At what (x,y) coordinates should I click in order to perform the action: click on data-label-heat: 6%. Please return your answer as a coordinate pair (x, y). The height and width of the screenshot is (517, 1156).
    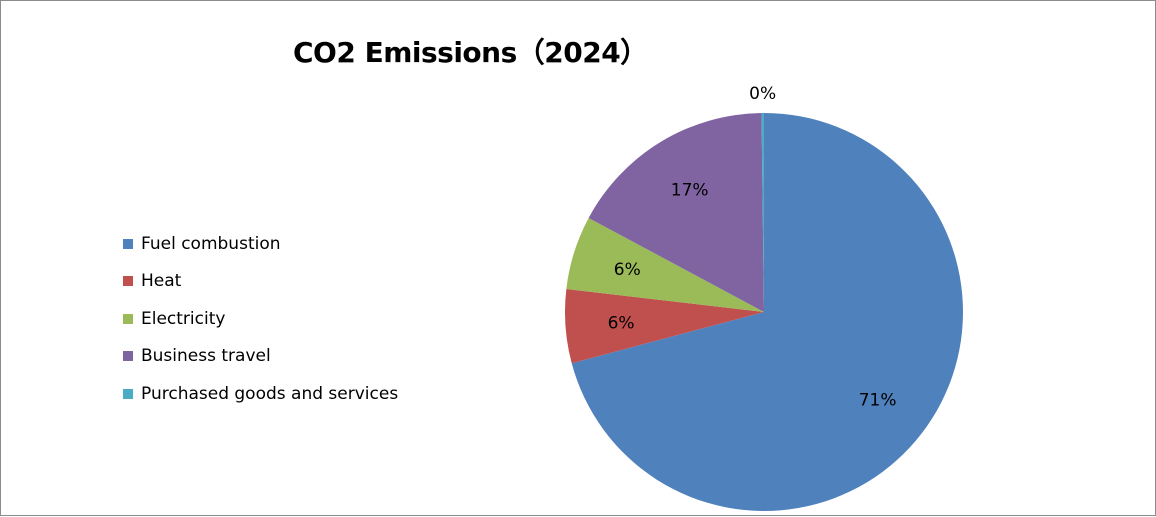
    Looking at the image, I should click on (621, 323).